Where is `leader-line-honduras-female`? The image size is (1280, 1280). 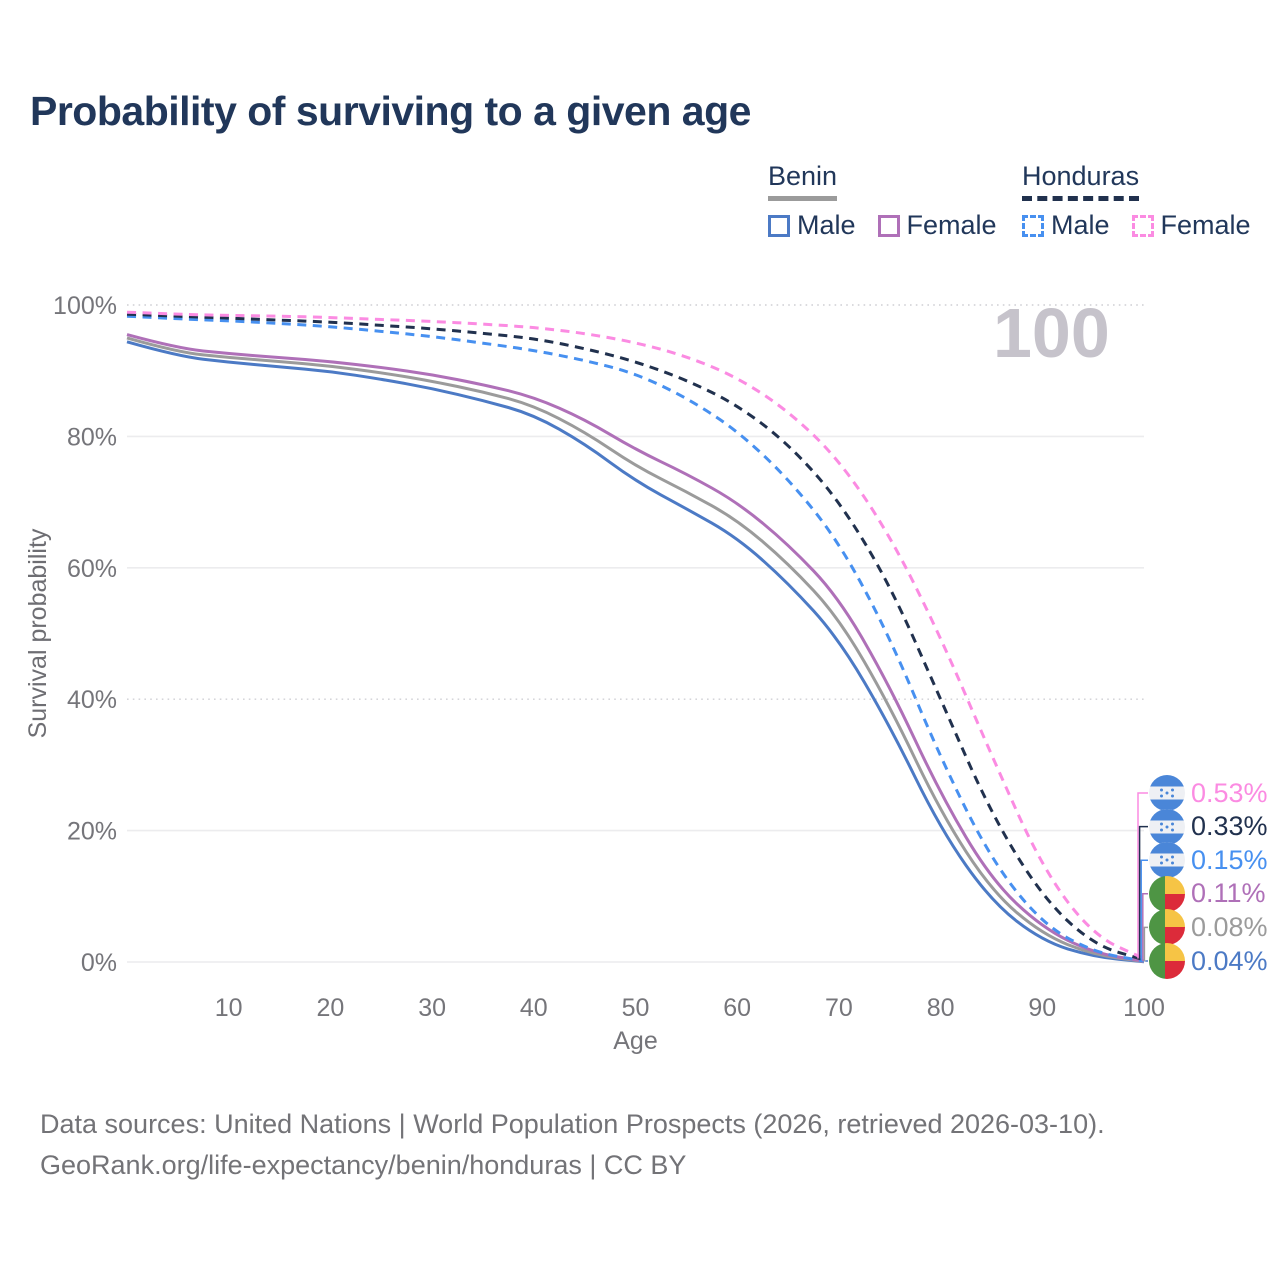
leader-line-honduras-female is located at coordinates (1142, 875).